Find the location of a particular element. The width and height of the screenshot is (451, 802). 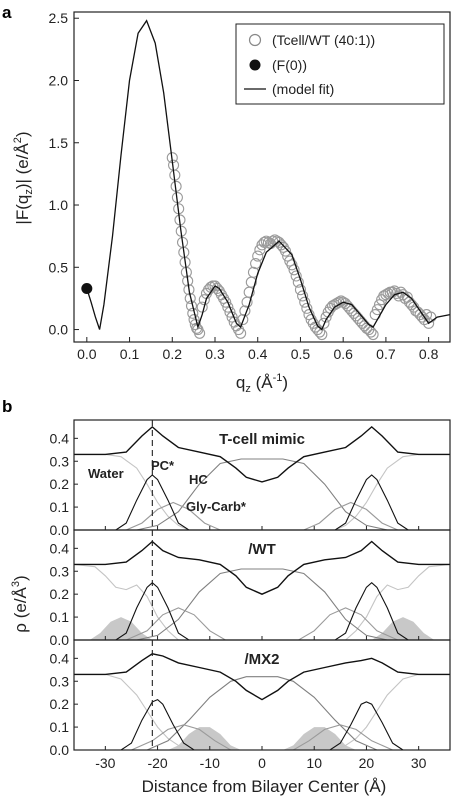

y-tick-label-a: 1.0 is located at coordinates (59, 205).